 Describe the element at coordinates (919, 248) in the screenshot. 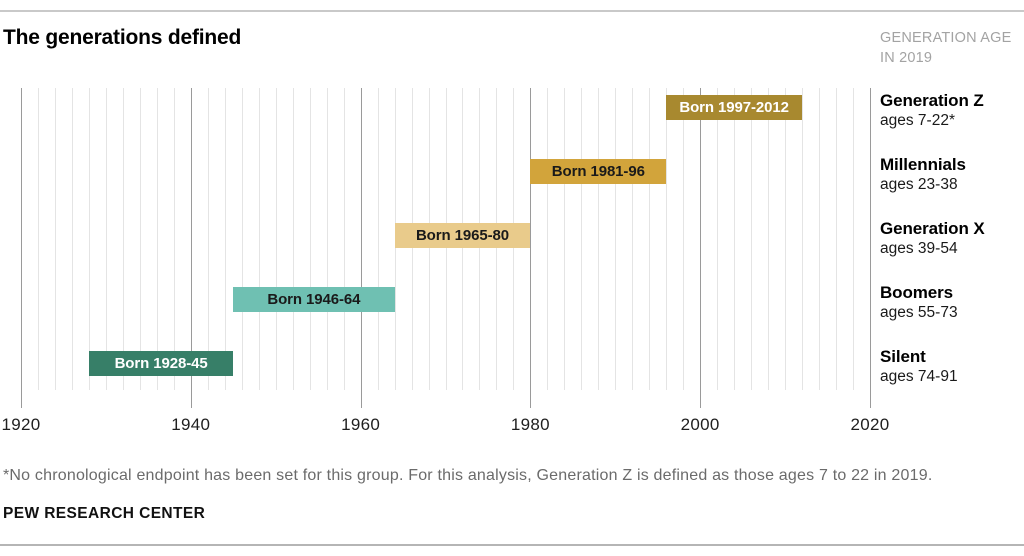

I see `generation-ages: ages 39-54` at that location.